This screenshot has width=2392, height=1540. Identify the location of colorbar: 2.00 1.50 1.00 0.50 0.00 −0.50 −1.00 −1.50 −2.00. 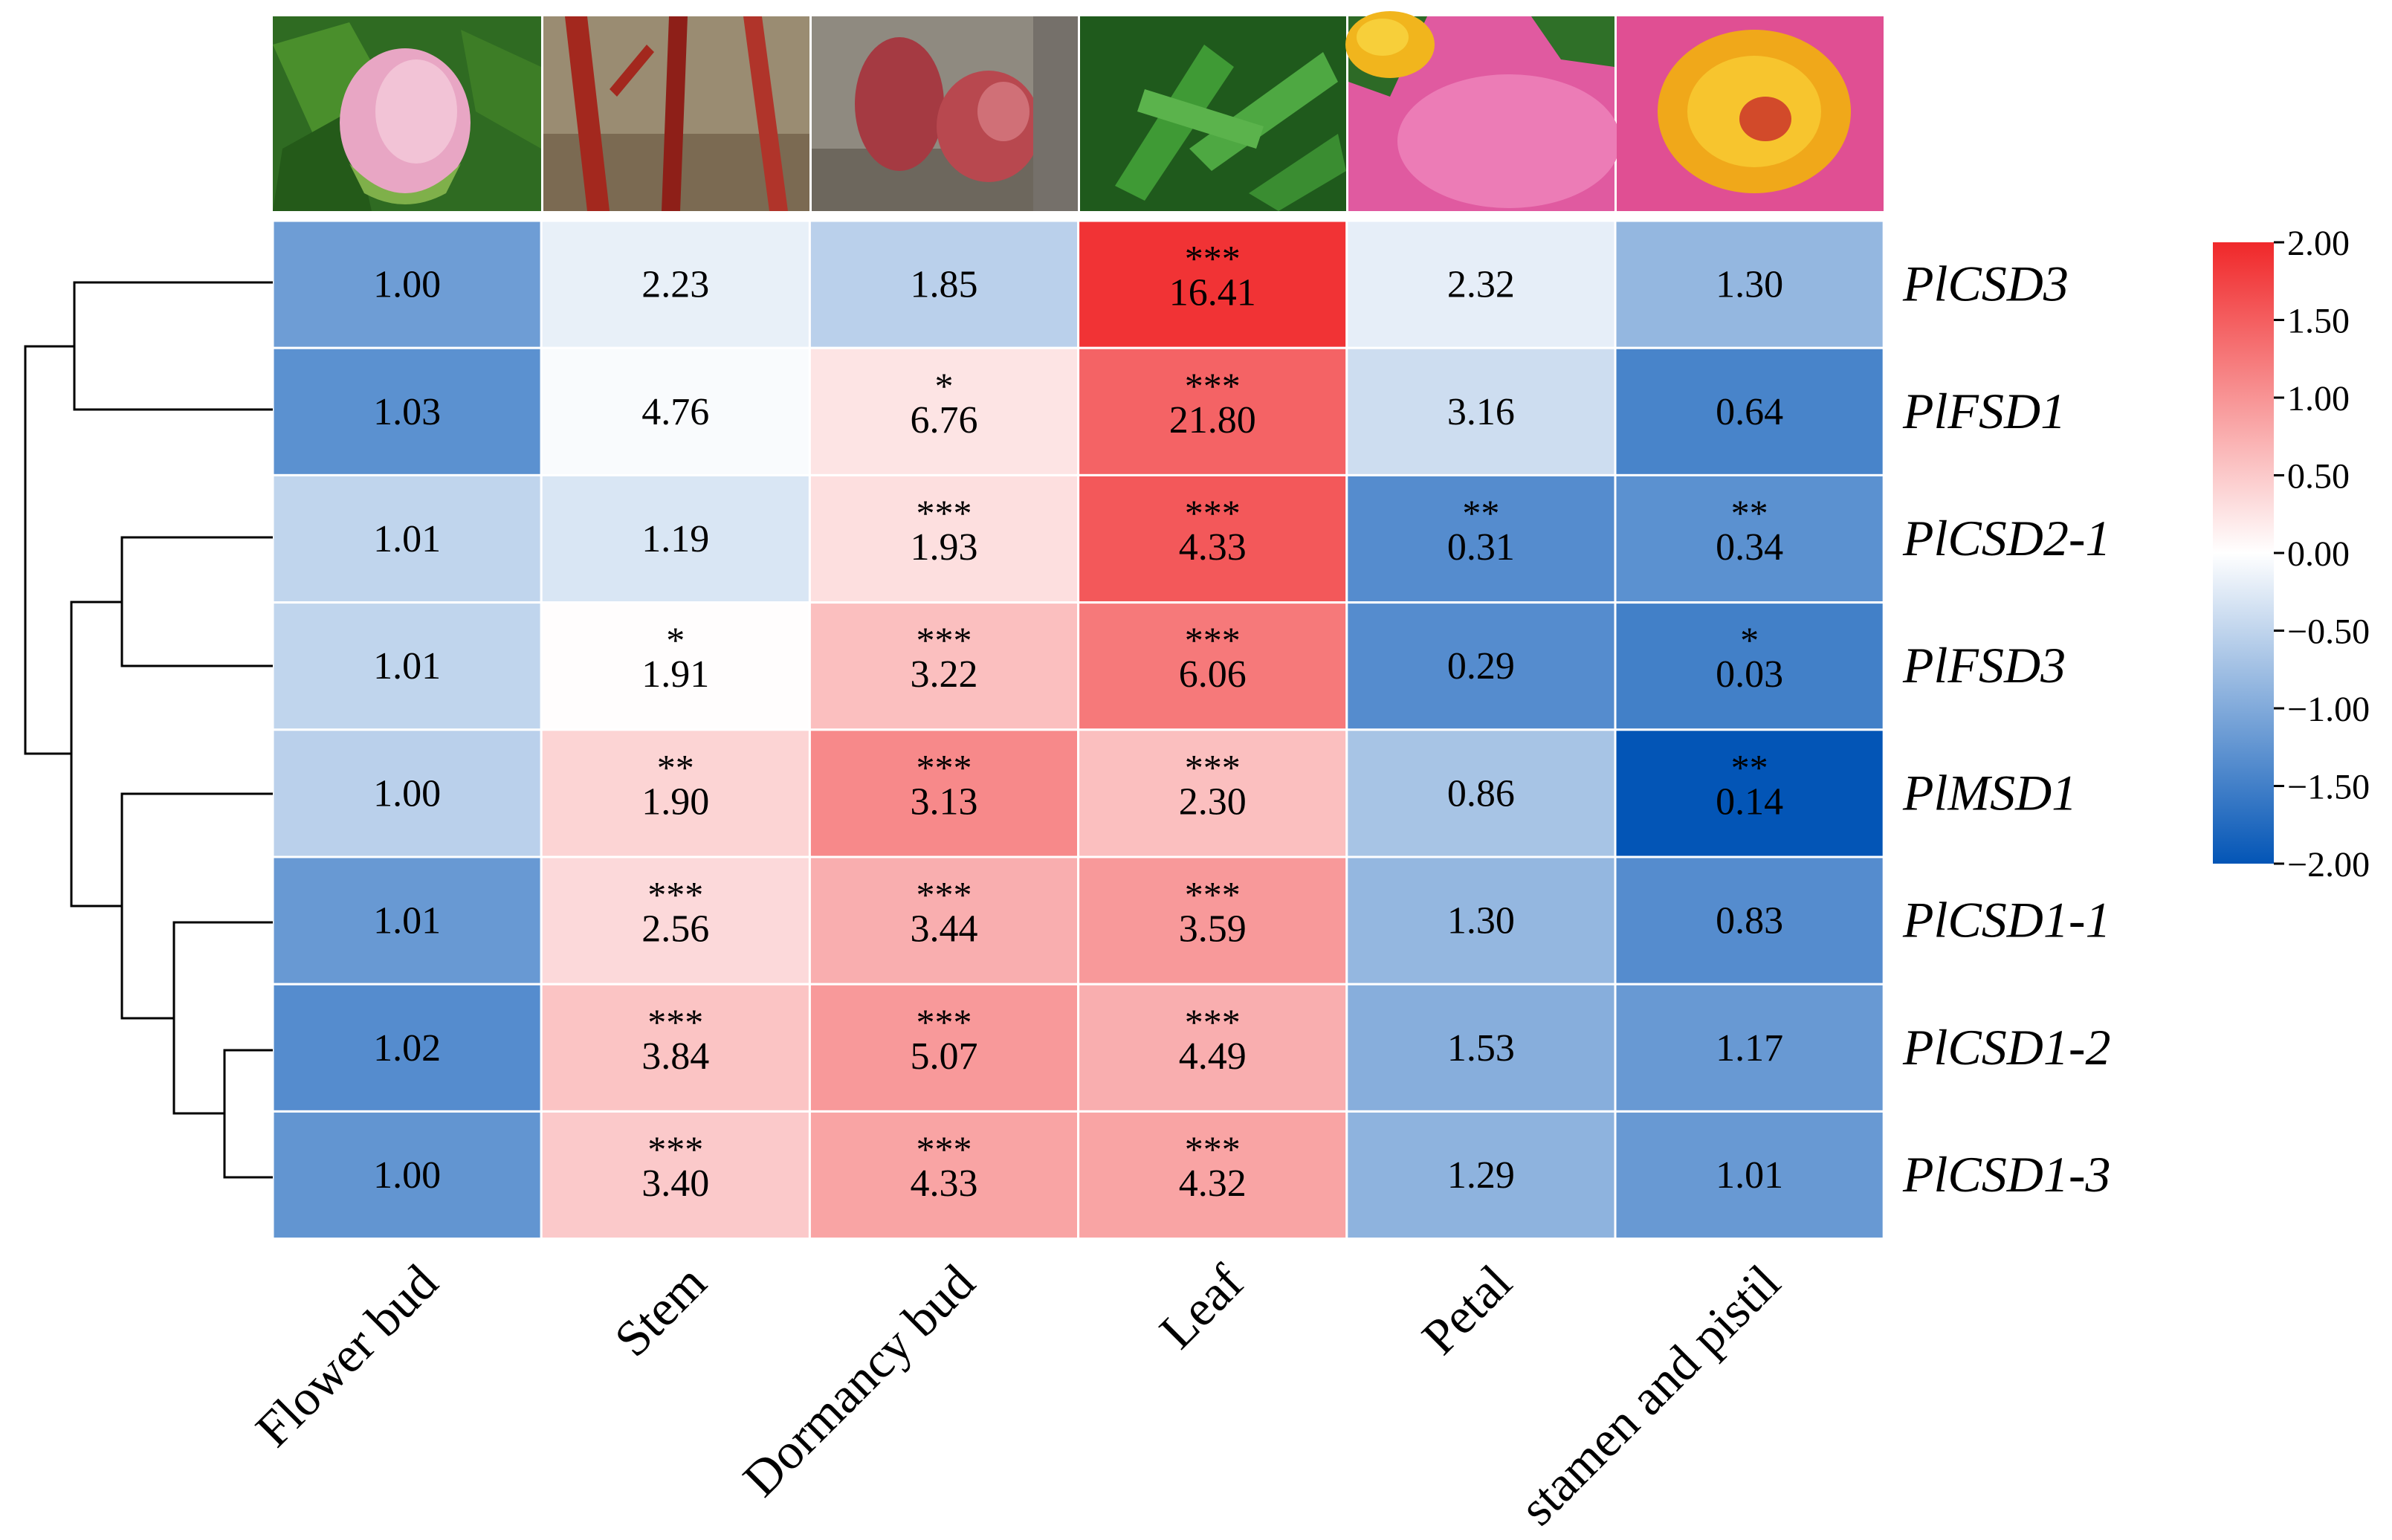
(2291, 554).